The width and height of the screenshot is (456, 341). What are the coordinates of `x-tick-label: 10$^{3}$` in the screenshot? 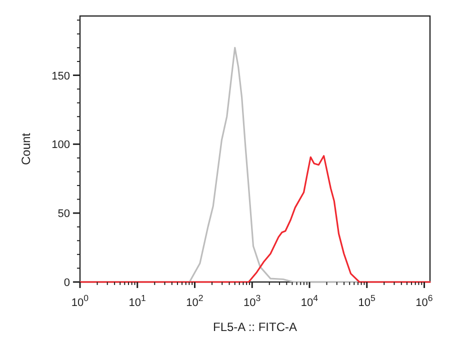 It's located at (252, 301).